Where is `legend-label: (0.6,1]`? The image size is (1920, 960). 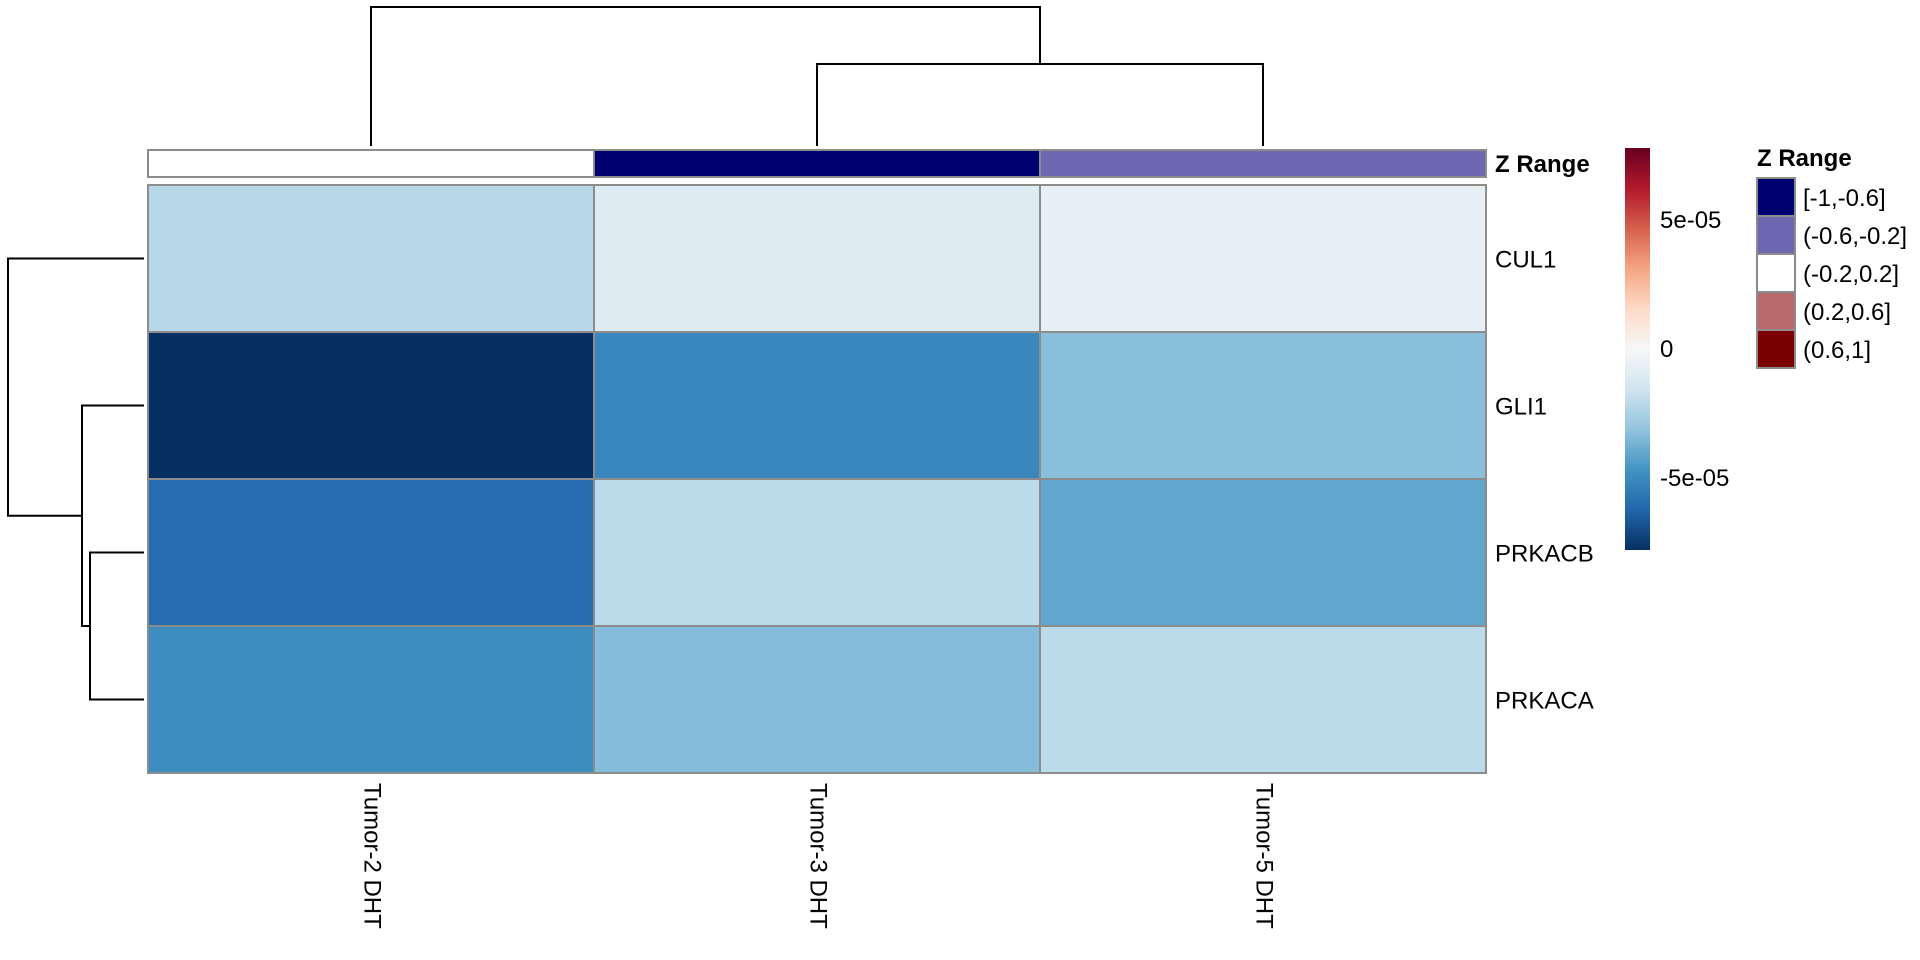
legend-label: (0.6,1] is located at coordinates (1837, 350).